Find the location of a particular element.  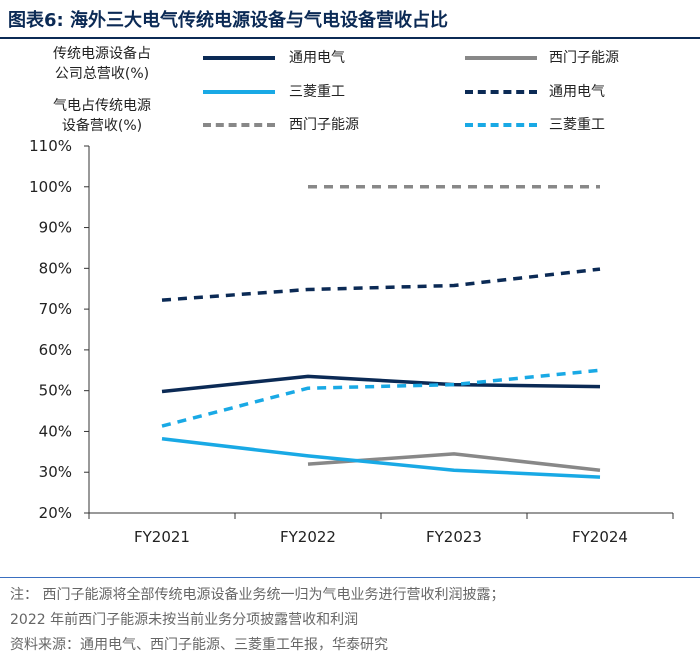

y-tick-label: 30% is located at coordinates (55, 472).